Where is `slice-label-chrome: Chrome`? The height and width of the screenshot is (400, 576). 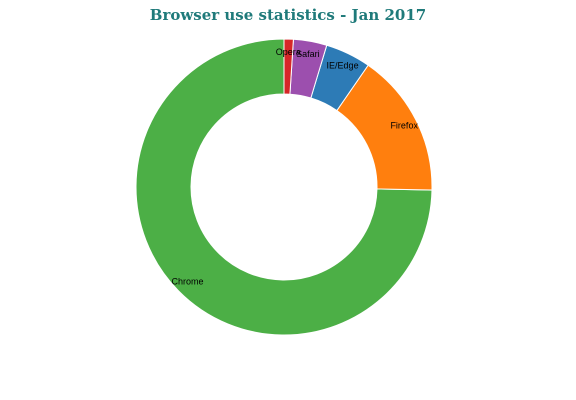 slice-label-chrome: Chrome is located at coordinates (188, 281).